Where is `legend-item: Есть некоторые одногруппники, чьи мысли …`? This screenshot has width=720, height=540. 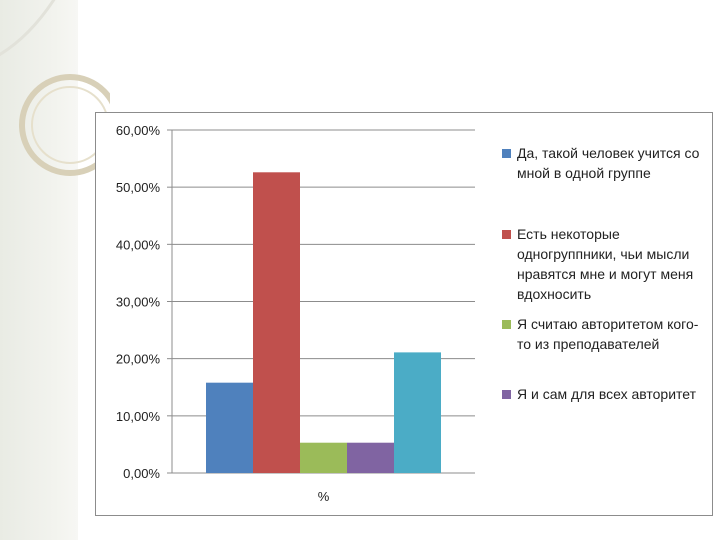 legend-item: Есть некоторые одногруппники, чьи мысли … is located at coordinates (605, 264).